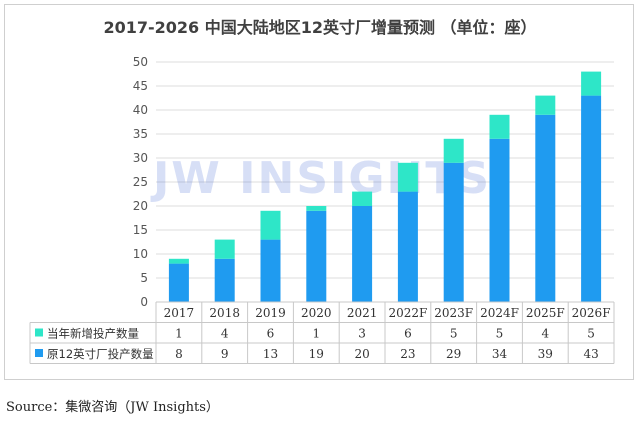 The image size is (640, 423). I want to click on data-table-value: 8, so click(179, 354).